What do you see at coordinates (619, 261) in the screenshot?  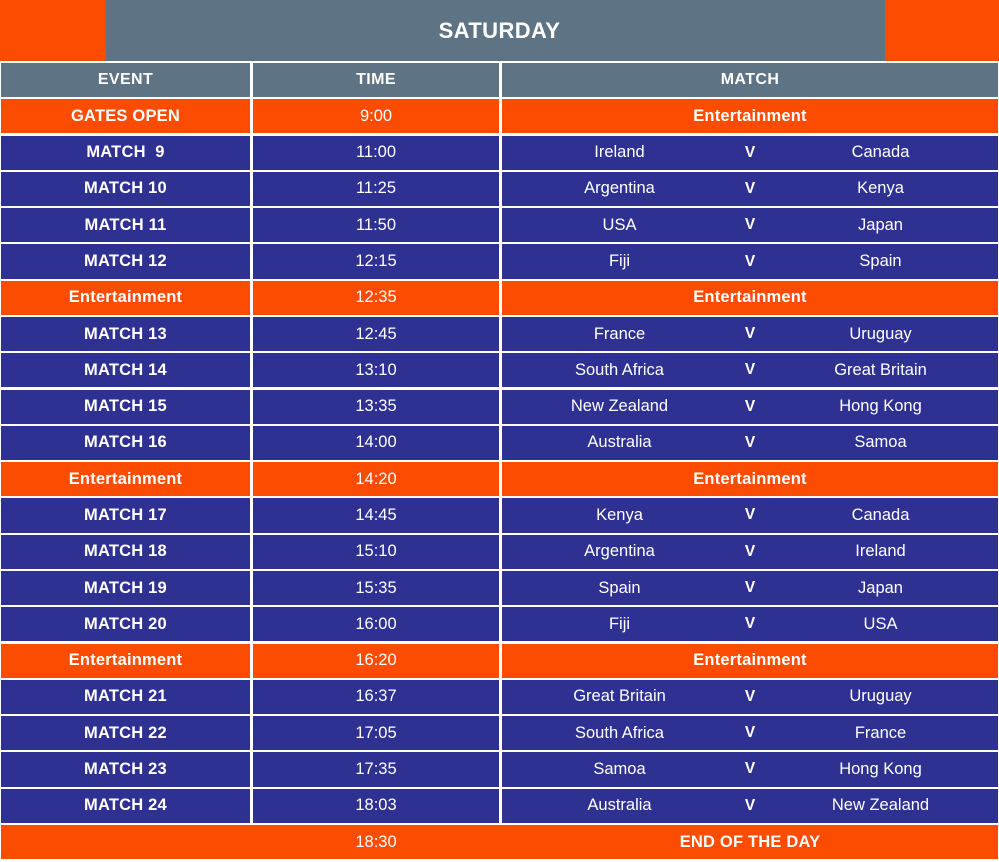 I see `home-team-label: Fiji` at bounding box center [619, 261].